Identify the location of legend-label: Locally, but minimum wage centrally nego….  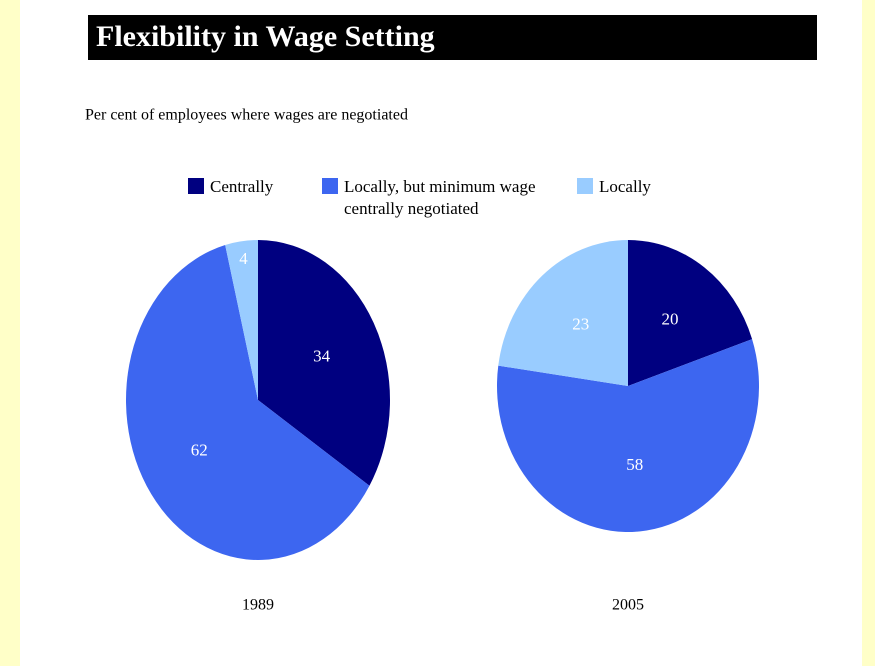
(440, 197).